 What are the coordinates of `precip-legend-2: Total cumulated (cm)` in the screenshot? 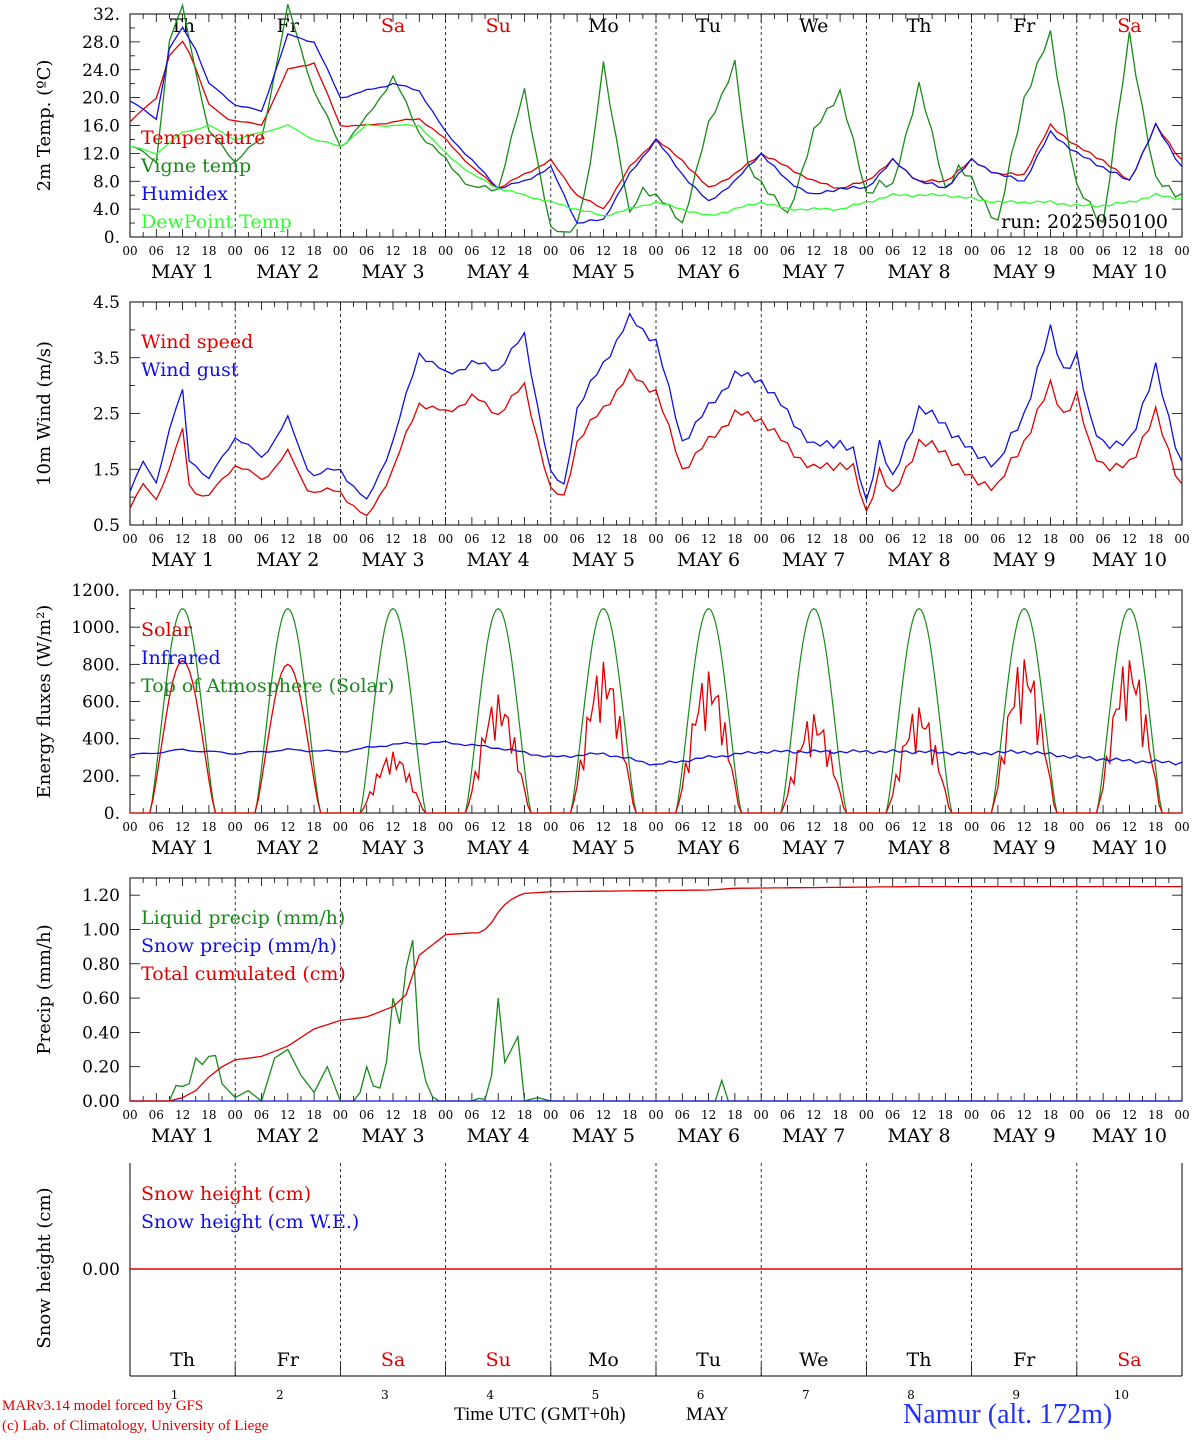 It's located at (243, 974).